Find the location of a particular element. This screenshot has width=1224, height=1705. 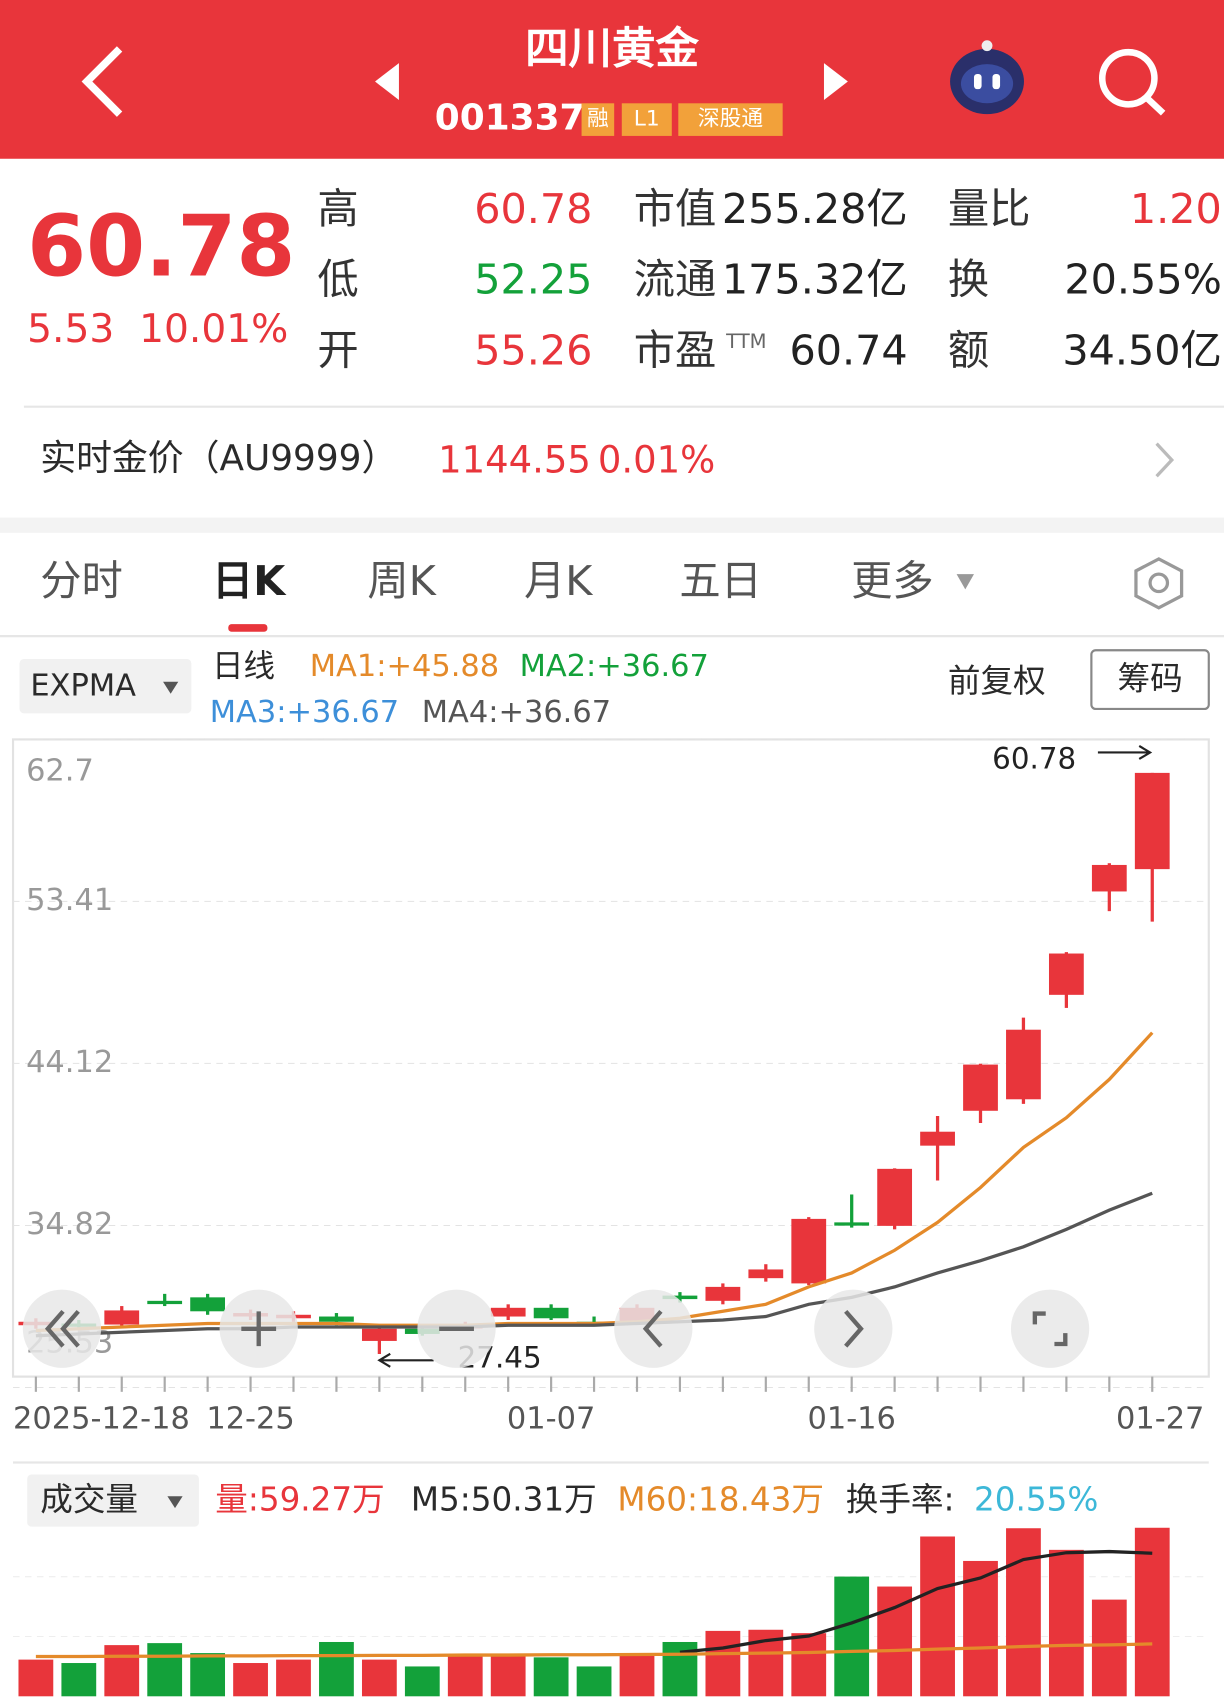

volume-stat: M60:18.43万 is located at coordinates (720, 1500).